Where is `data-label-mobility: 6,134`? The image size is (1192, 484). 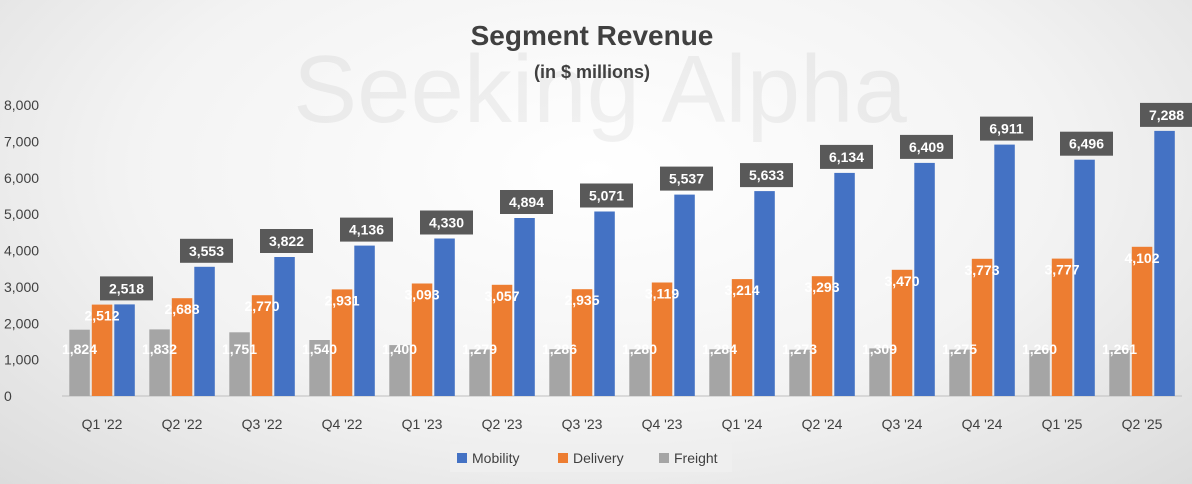 data-label-mobility: 6,134 is located at coordinates (846, 157).